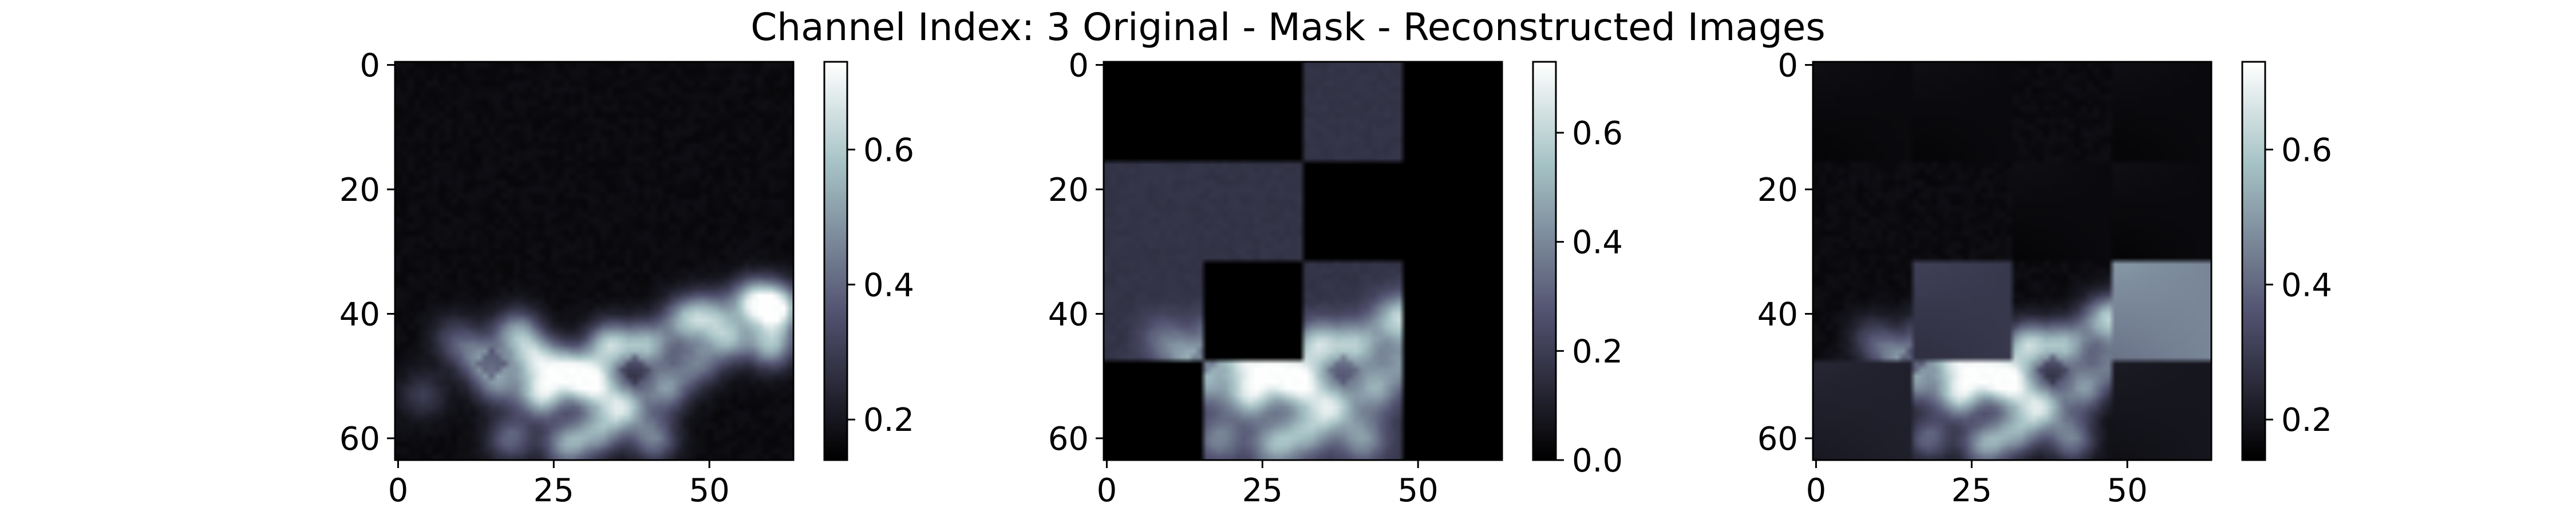 The width and height of the screenshot is (2576, 515). I want to click on reconstructed-x-tick-label: 50, so click(2127, 490).